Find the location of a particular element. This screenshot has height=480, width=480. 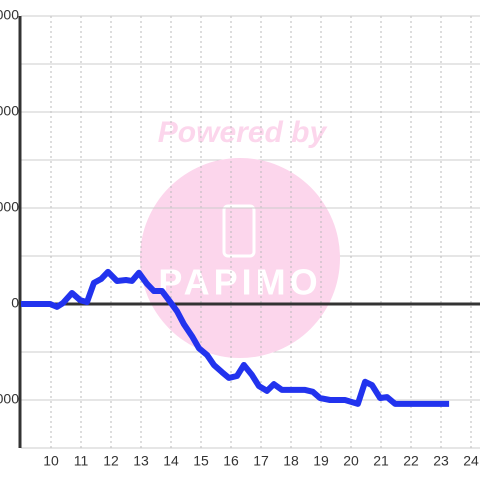

y-tick-label: 0 is located at coordinates (15, 303).